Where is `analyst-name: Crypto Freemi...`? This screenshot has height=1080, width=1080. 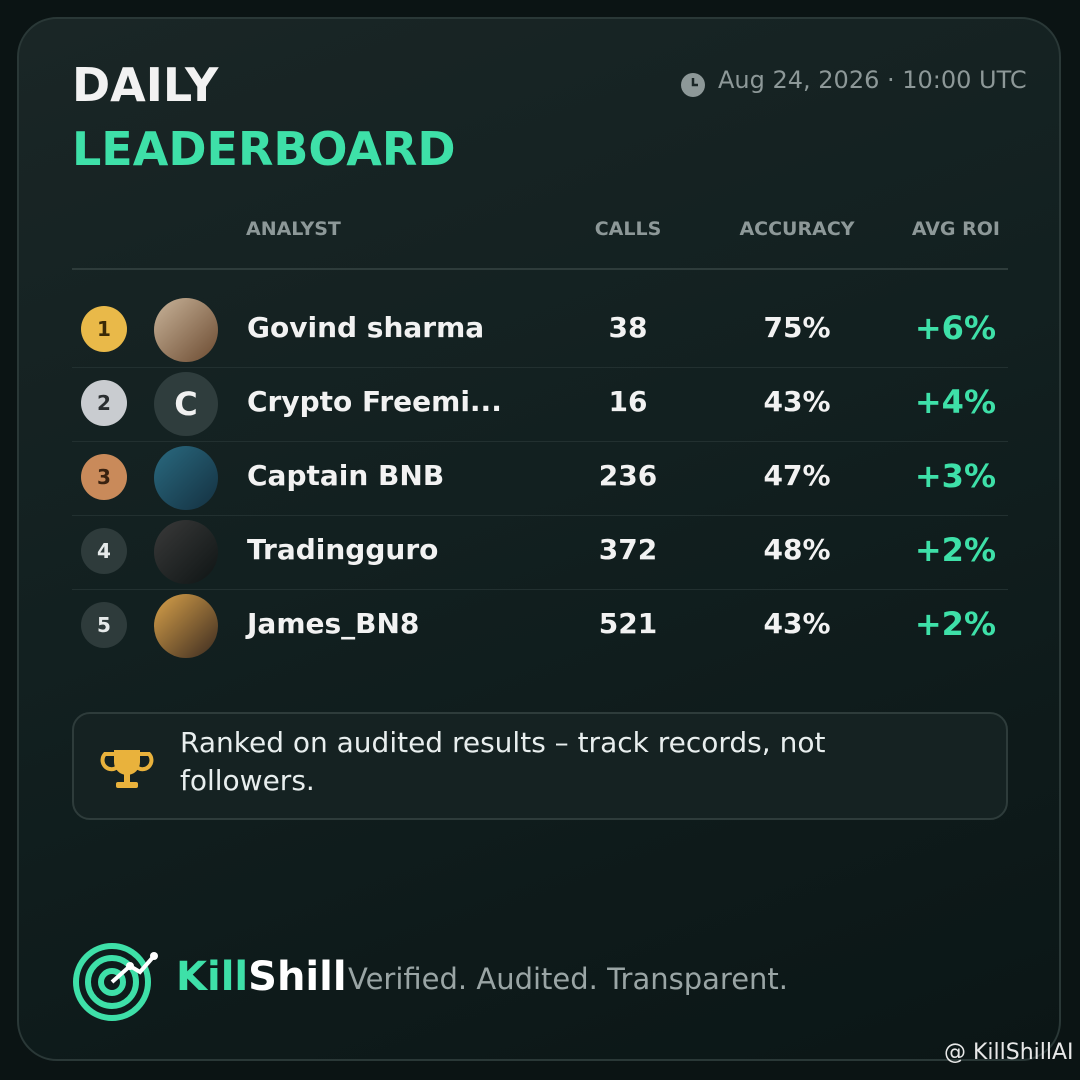 analyst-name: Crypto Freemi... is located at coordinates (374, 401).